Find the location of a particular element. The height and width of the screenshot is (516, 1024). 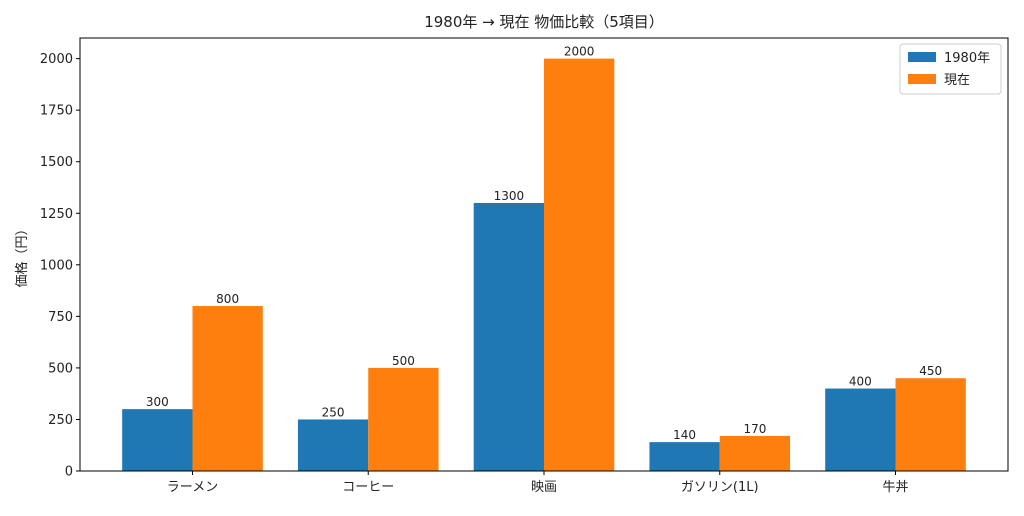

x-tick-label: ガソリン(1L) is located at coordinates (720, 487).